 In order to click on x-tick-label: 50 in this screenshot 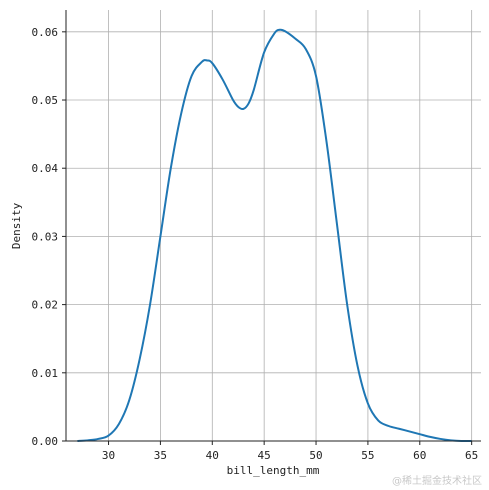, I will do `click(315, 455)`.